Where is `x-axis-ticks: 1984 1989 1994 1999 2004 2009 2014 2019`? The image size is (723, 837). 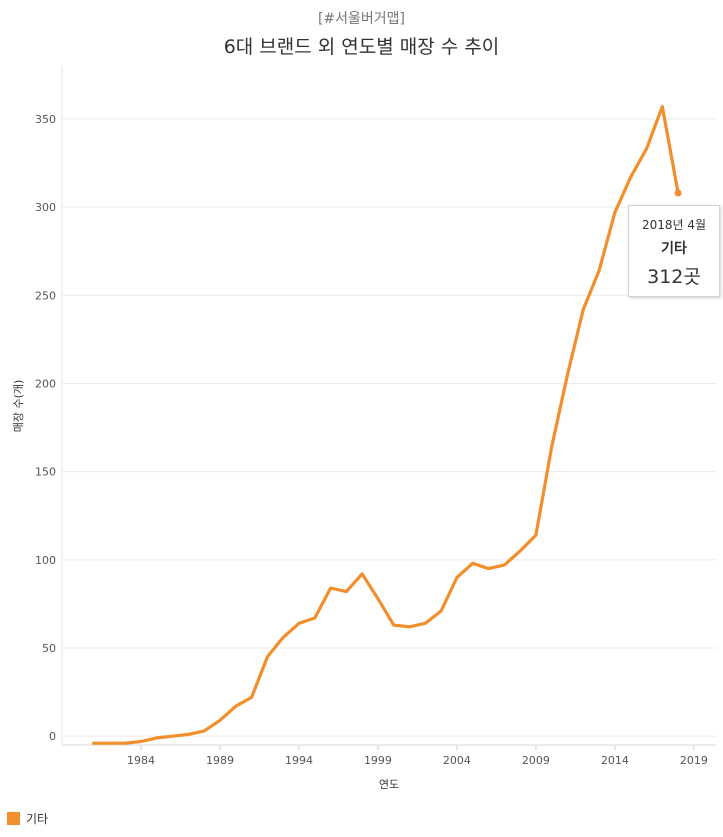
x-axis-ticks: 1984 1989 1994 1999 2004 2009 2014 2019 is located at coordinates (417, 756).